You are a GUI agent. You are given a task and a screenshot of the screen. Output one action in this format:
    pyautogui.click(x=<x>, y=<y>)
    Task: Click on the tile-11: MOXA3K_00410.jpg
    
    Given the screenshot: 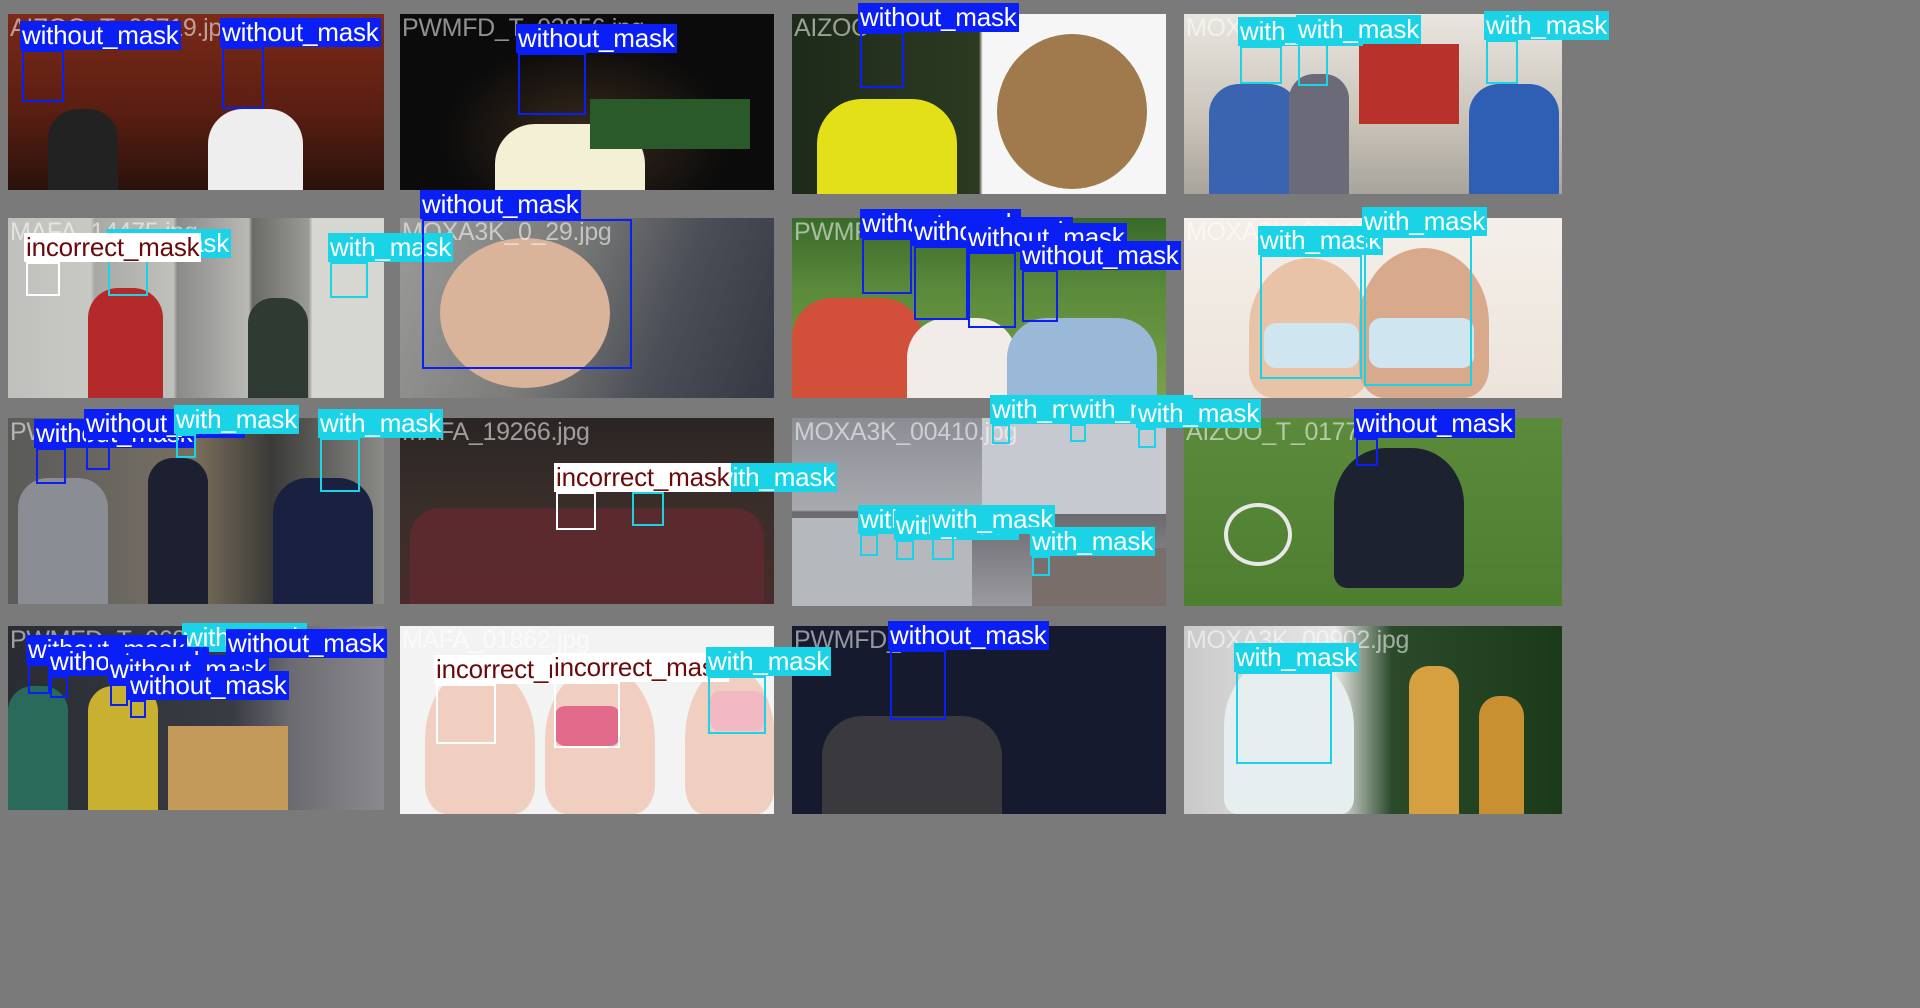 What is the action you would take?
    pyautogui.click(x=979, y=512)
    